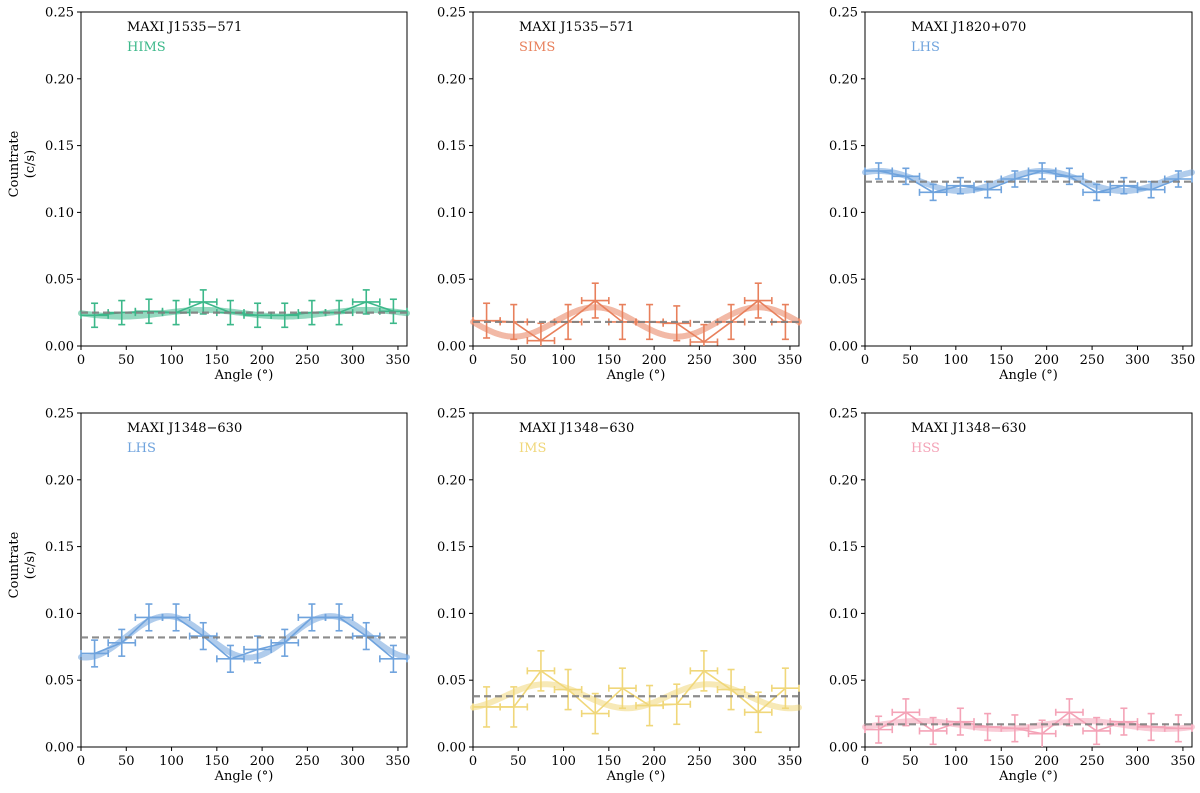 This screenshot has width=1200, height=793. What do you see at coordinates (14, 564) in the screenshot?
I see `y-axis-label-line1: Countrate` at bounding box center [14, 564].